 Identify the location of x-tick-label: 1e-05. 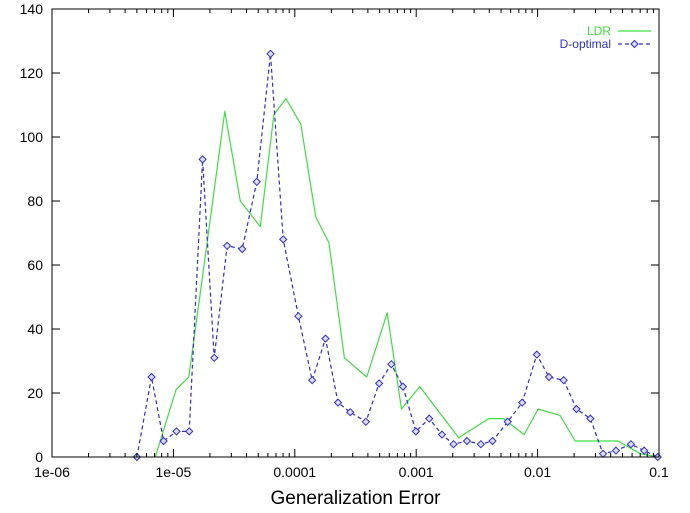
(173, 472).